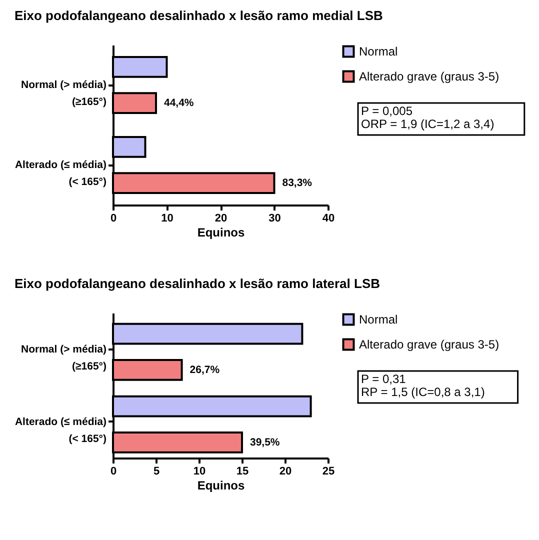 The width and height of the screenshot is (539, 540). What do you see at coordinates (274, 218) in the screenshot?
I see `x-tick-label: 30` at bounding box center [274, 218].